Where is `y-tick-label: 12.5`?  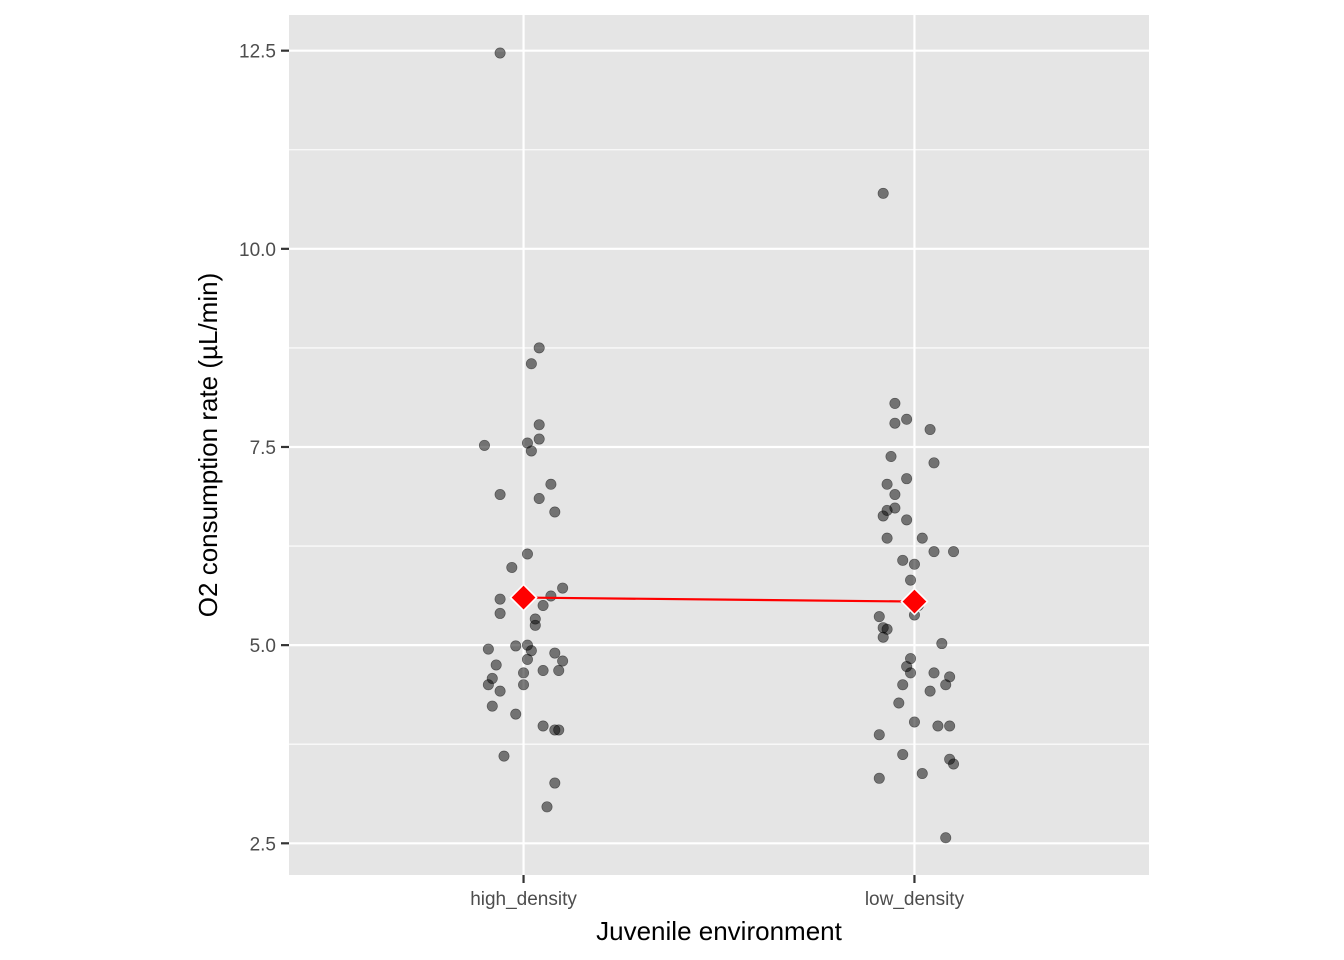 y-tick-label: 12.5 is located at coordinates (257, 52).